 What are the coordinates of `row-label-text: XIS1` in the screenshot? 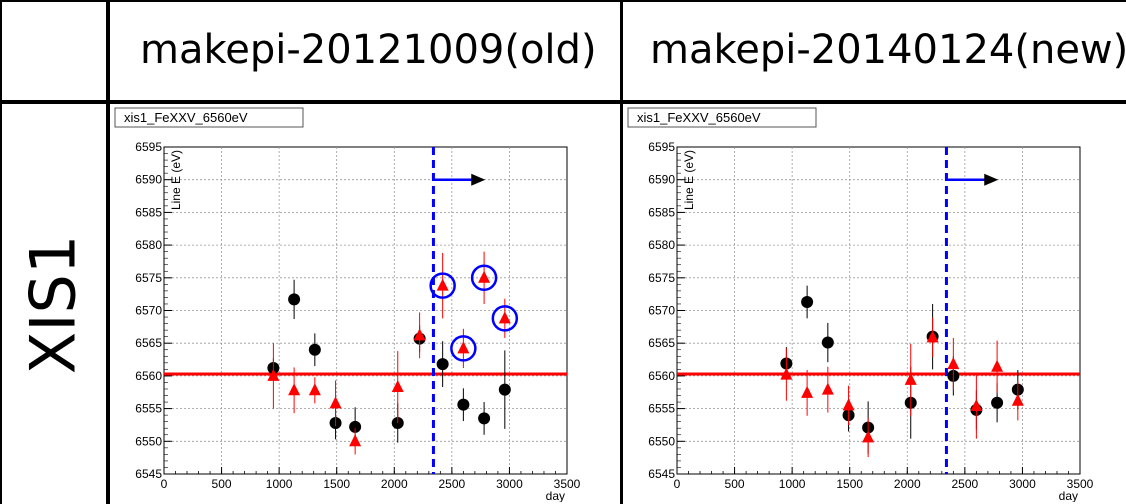 It's located at (53, 304).